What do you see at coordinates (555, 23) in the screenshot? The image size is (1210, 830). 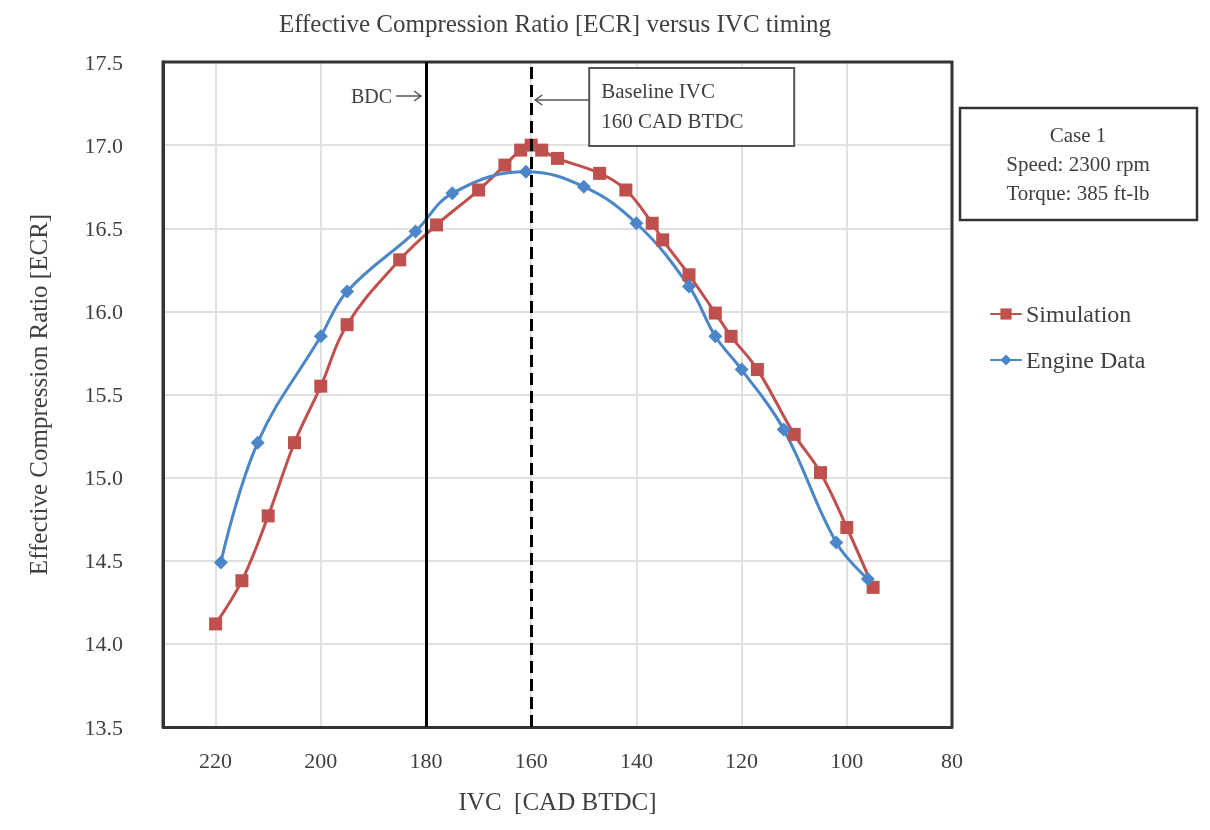 I see `chart-title: Effective Compression Ratio [ECR] versus IVC timing` at bounding box center [555, 23].